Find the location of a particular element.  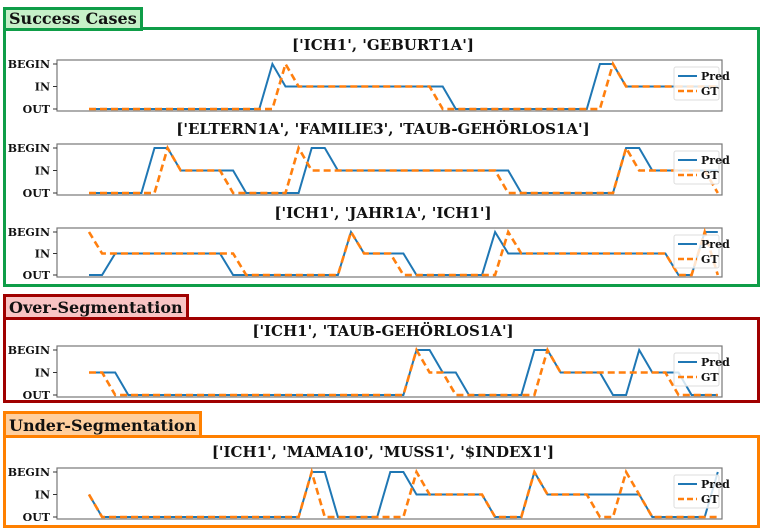

chart-3: OUT IN BEGIN Pred GT is located at coordinates (369, 253).